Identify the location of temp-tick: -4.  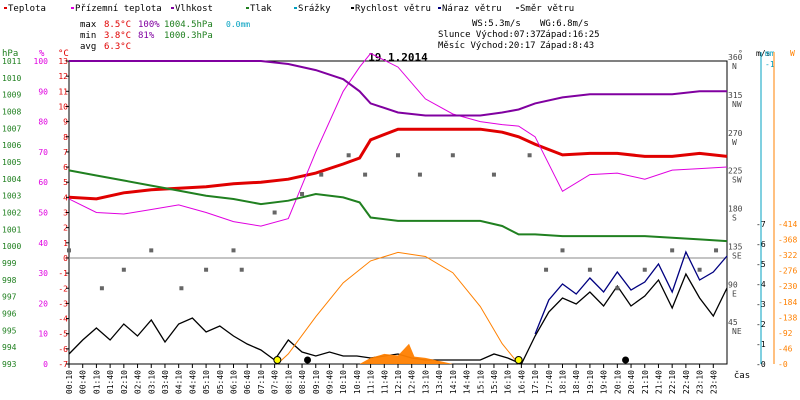
(63, 319).